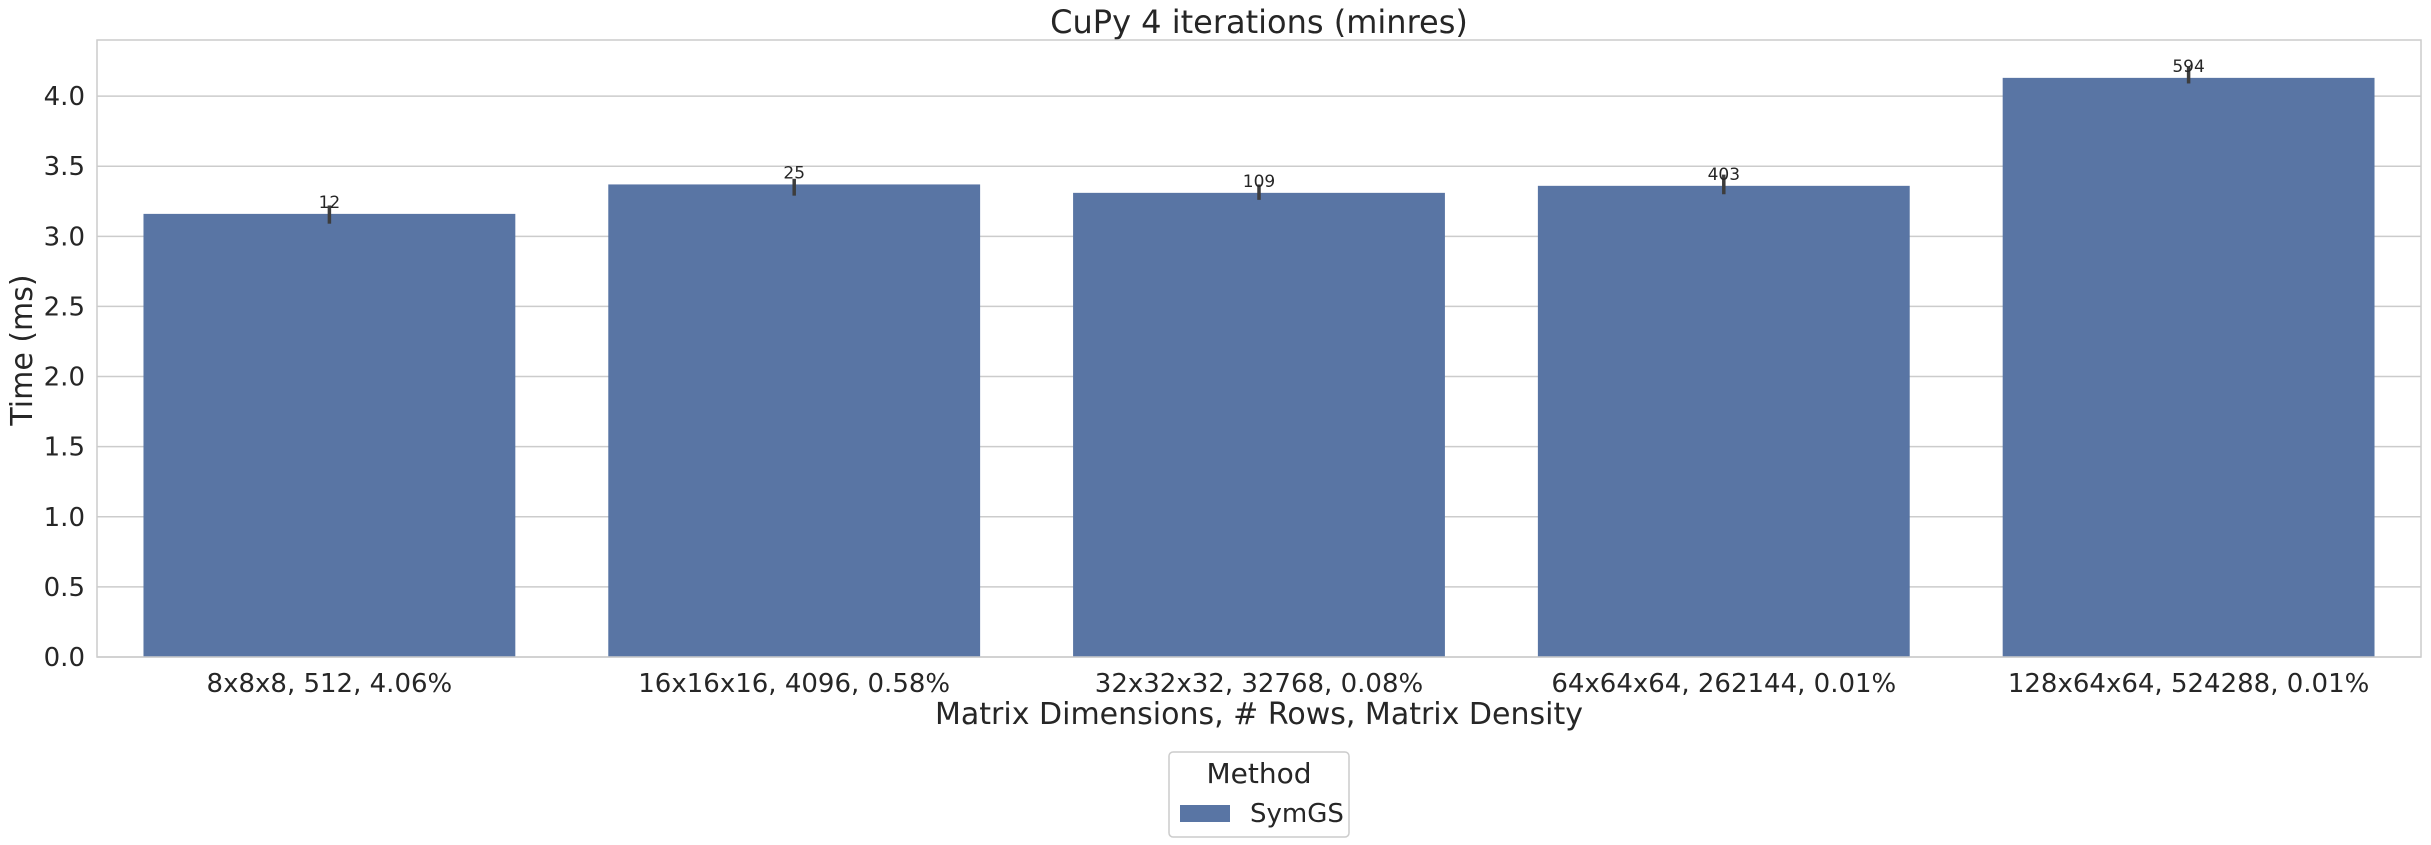  I want to click on y-tick-label: 1.5, so click(64, 448).